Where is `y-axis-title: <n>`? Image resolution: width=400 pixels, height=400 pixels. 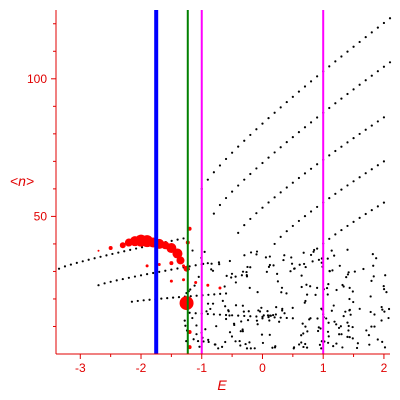 y-axis-title: <n> is located at coordinates (22, 181).